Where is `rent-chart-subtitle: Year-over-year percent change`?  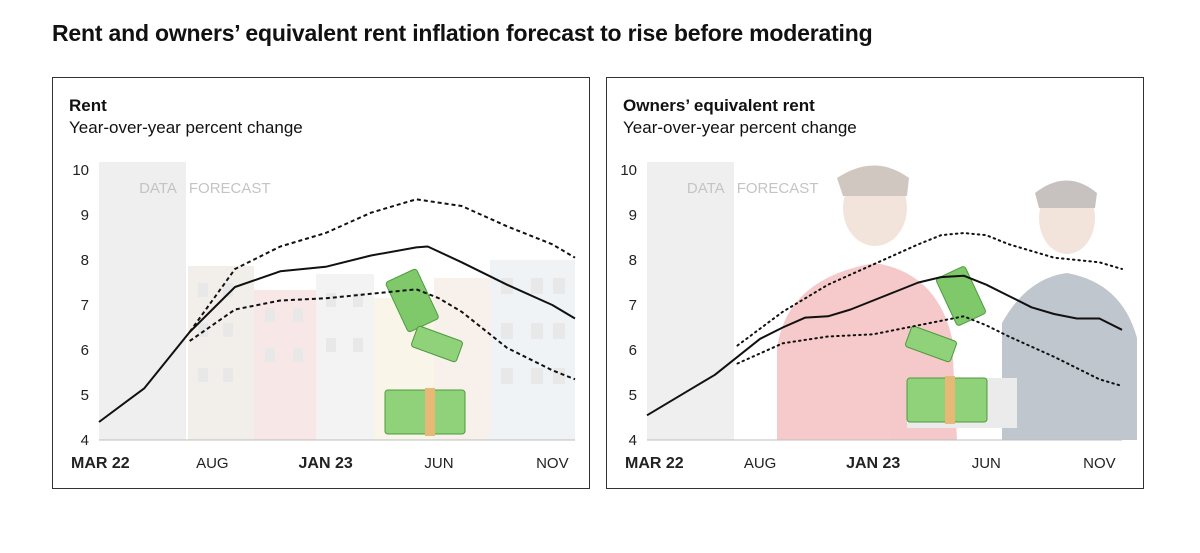
rent-chart-subtitle: Year-over-year percent change is located at coordinates (186, 127).